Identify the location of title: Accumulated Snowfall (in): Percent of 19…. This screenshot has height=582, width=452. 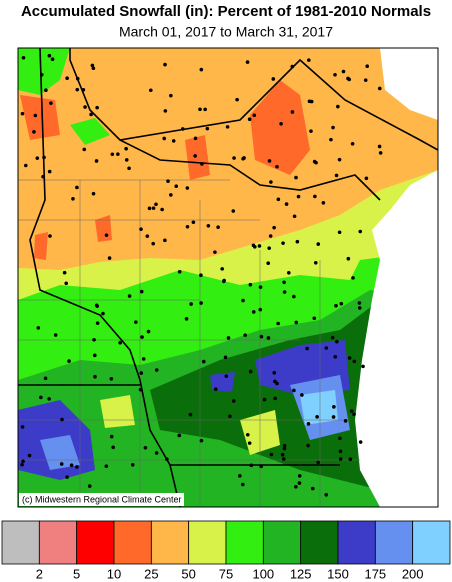
(226, 11).